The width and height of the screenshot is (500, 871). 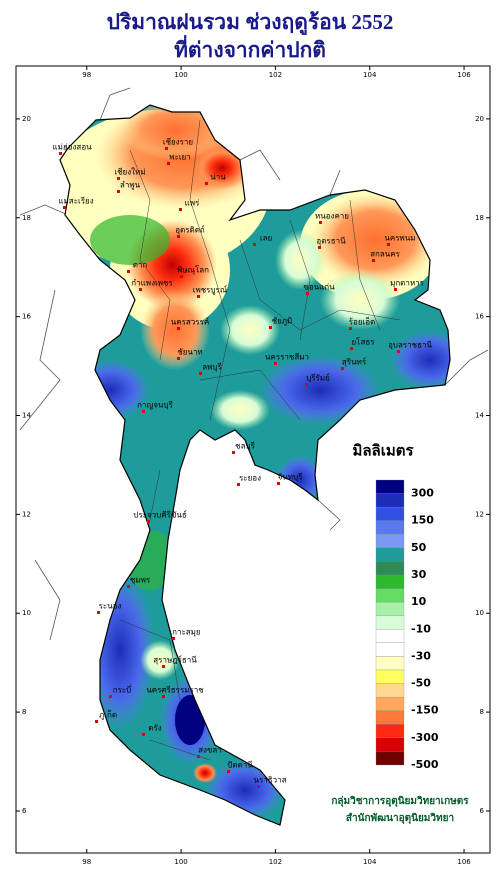 I want to click on legend-label: -500, so click(x=425, y=764).